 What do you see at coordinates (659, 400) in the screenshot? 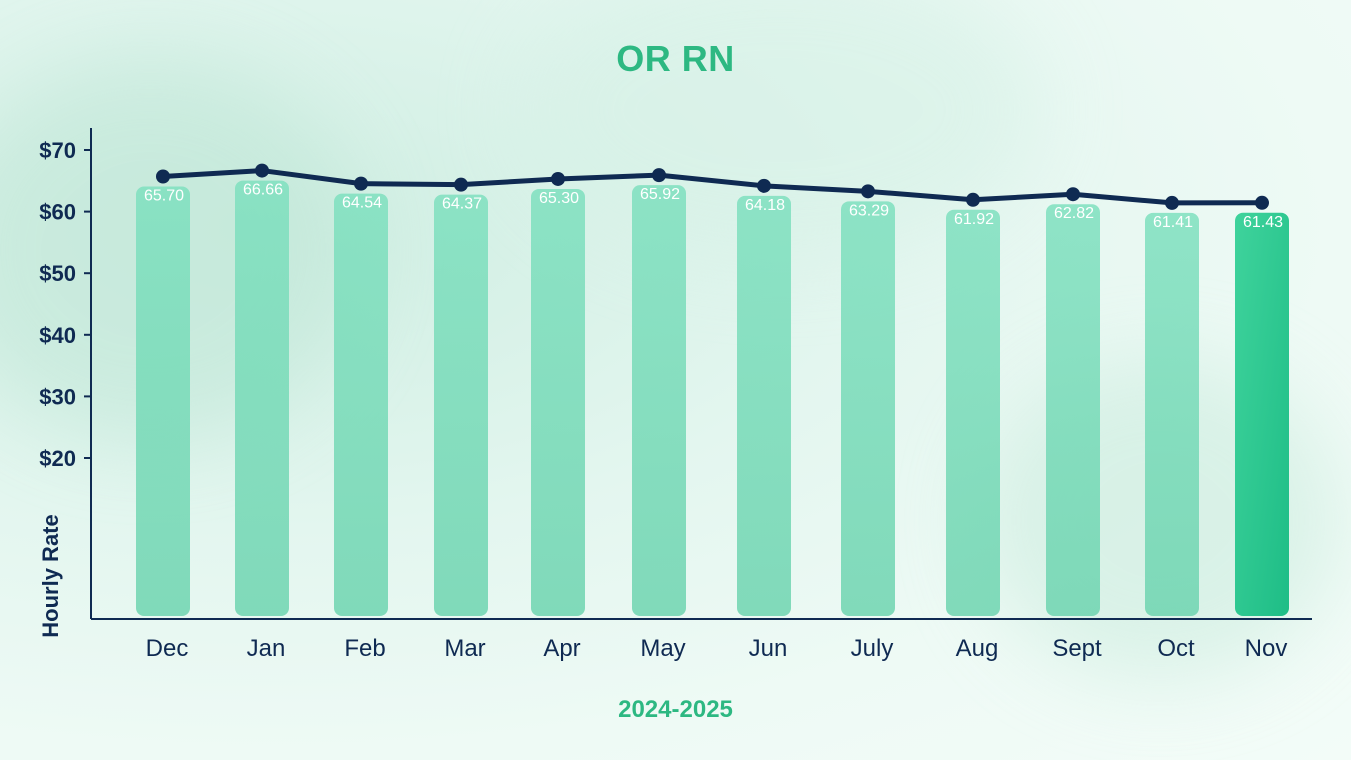
I see `bar-may` at bounding box center [659, 400].